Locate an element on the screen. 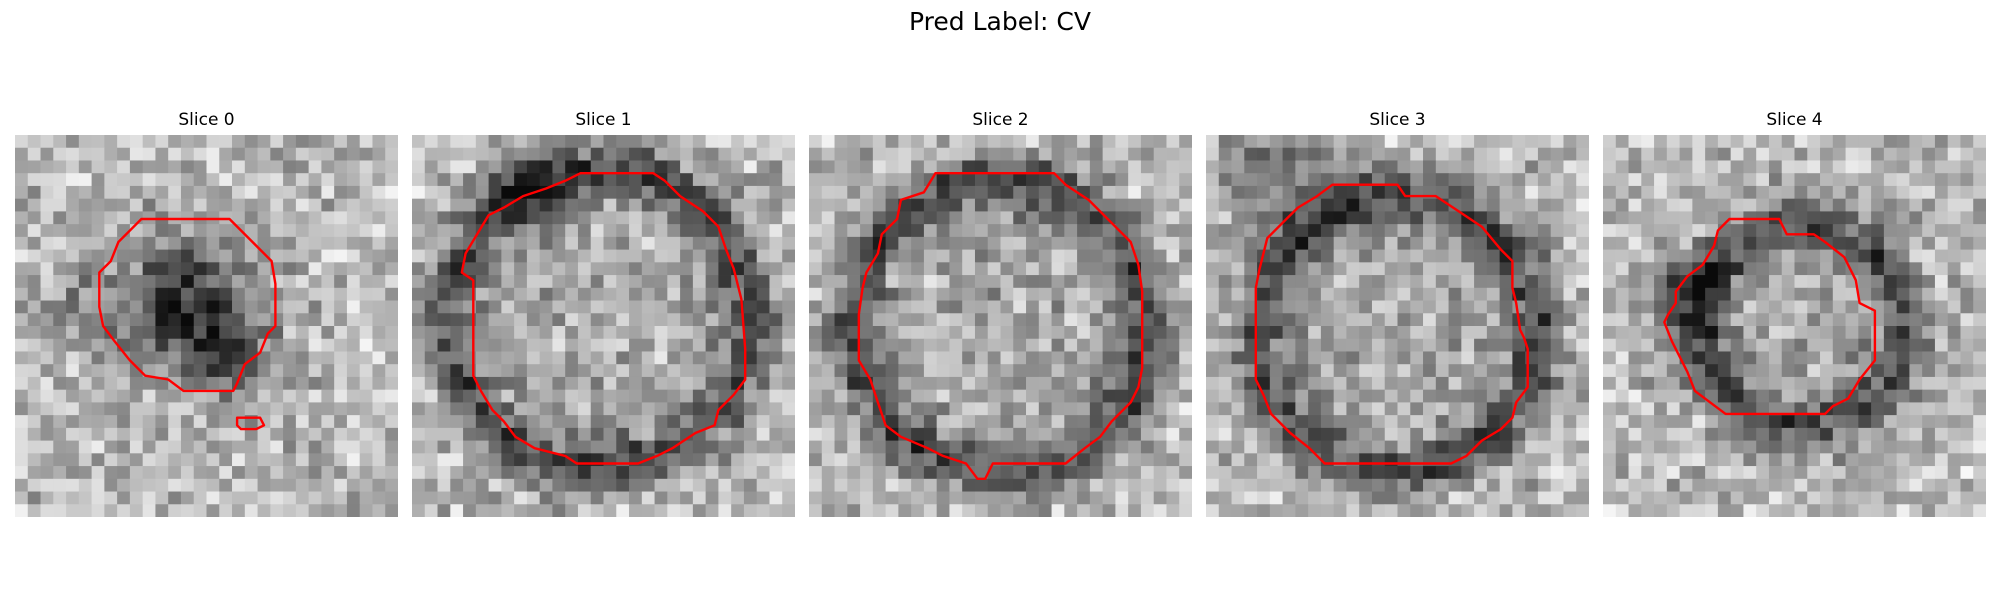 Image resolution: width=2000 pixels, height=600 pixels. slice-title-3: Slice 3 is located at coordinates (1397, 120).